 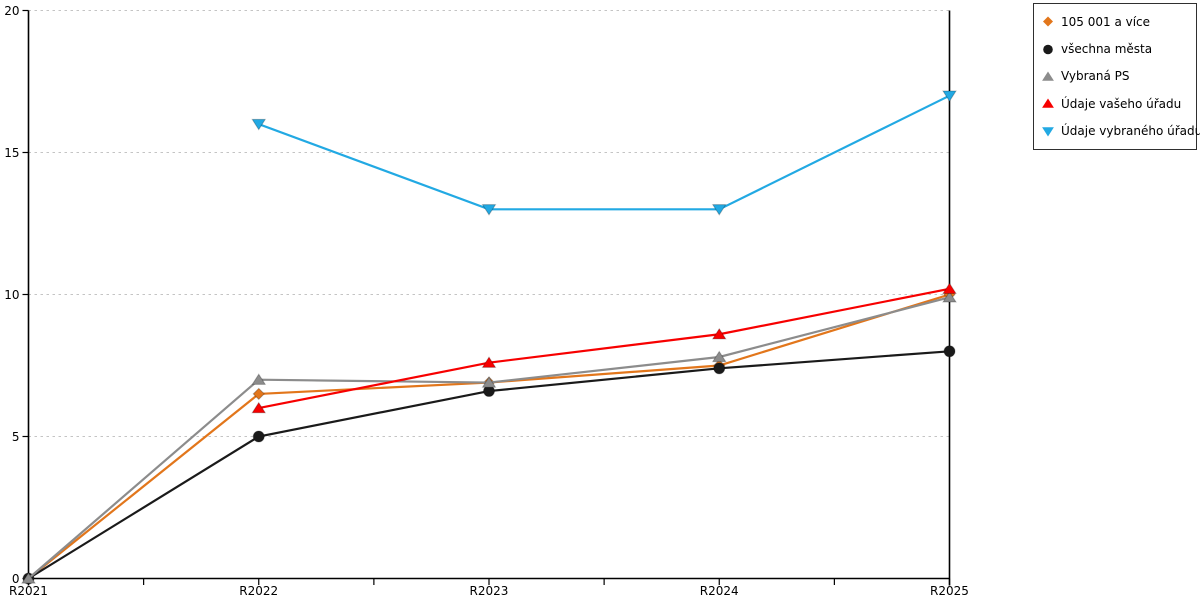 I want to click on legend-item-105-001-a-vice: 105 001 a více, so click(x=1117, y=22).